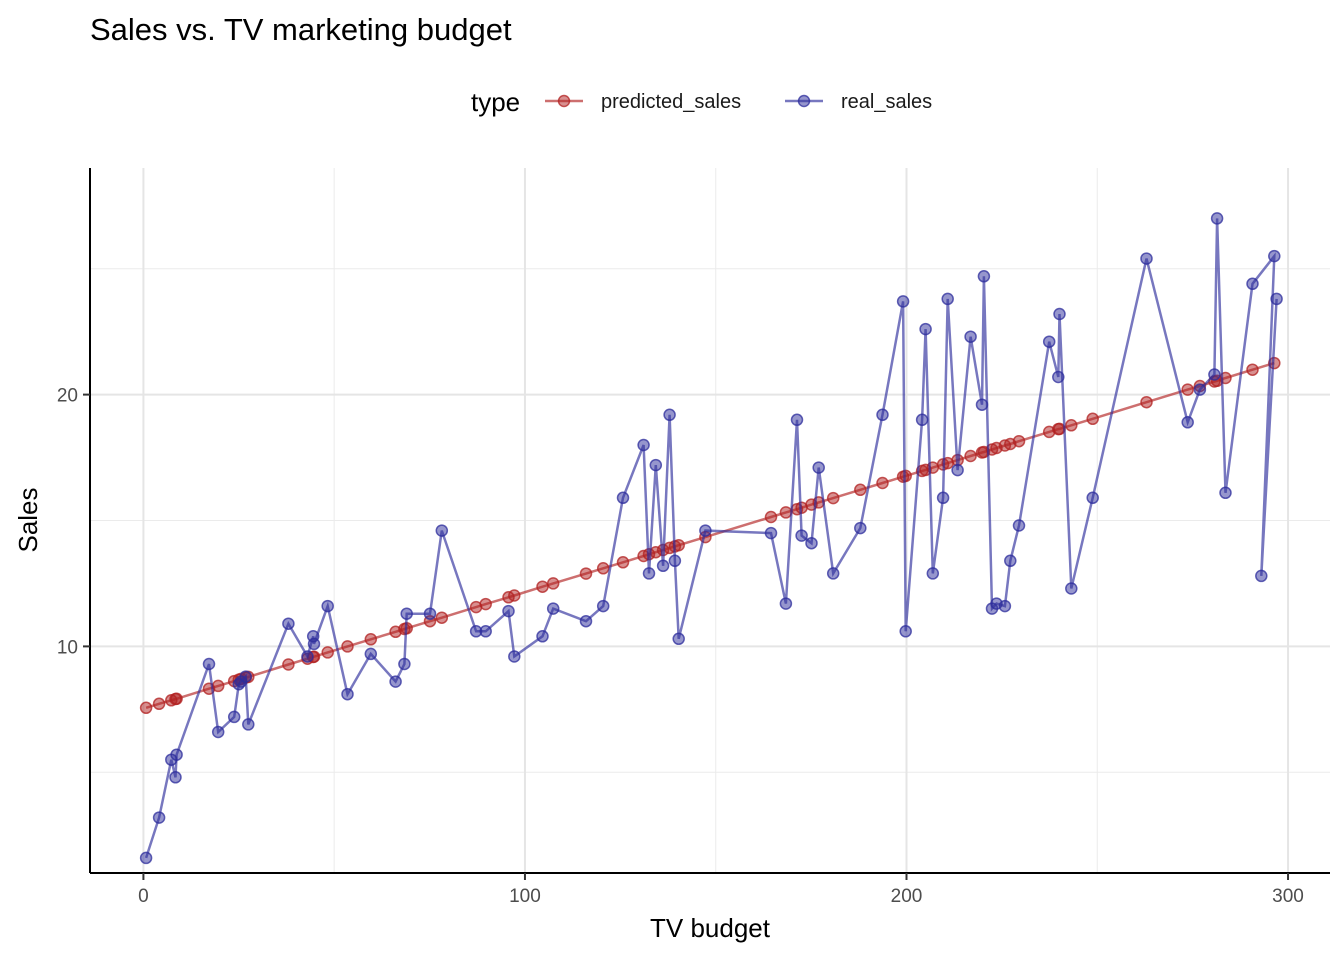 The width and height of the screenshot is (1344, 960). What do you see at coordinates (1288, 896) in the screenshot?
I see `x-tick-label: 300` at bounding box center [1288, 896].